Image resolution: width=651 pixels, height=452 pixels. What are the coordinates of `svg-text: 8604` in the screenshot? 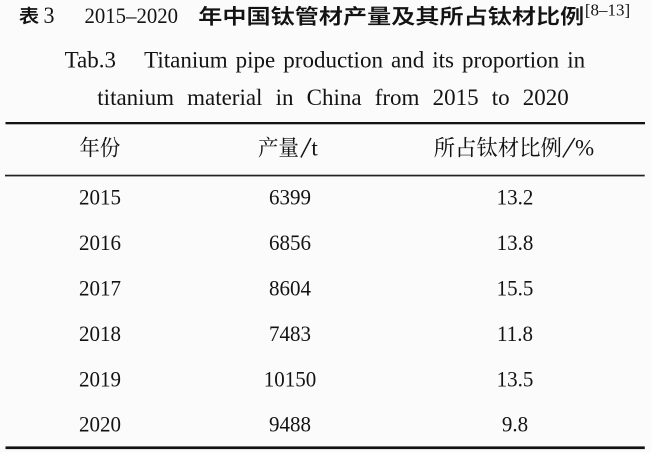 It's located at (290, 288).